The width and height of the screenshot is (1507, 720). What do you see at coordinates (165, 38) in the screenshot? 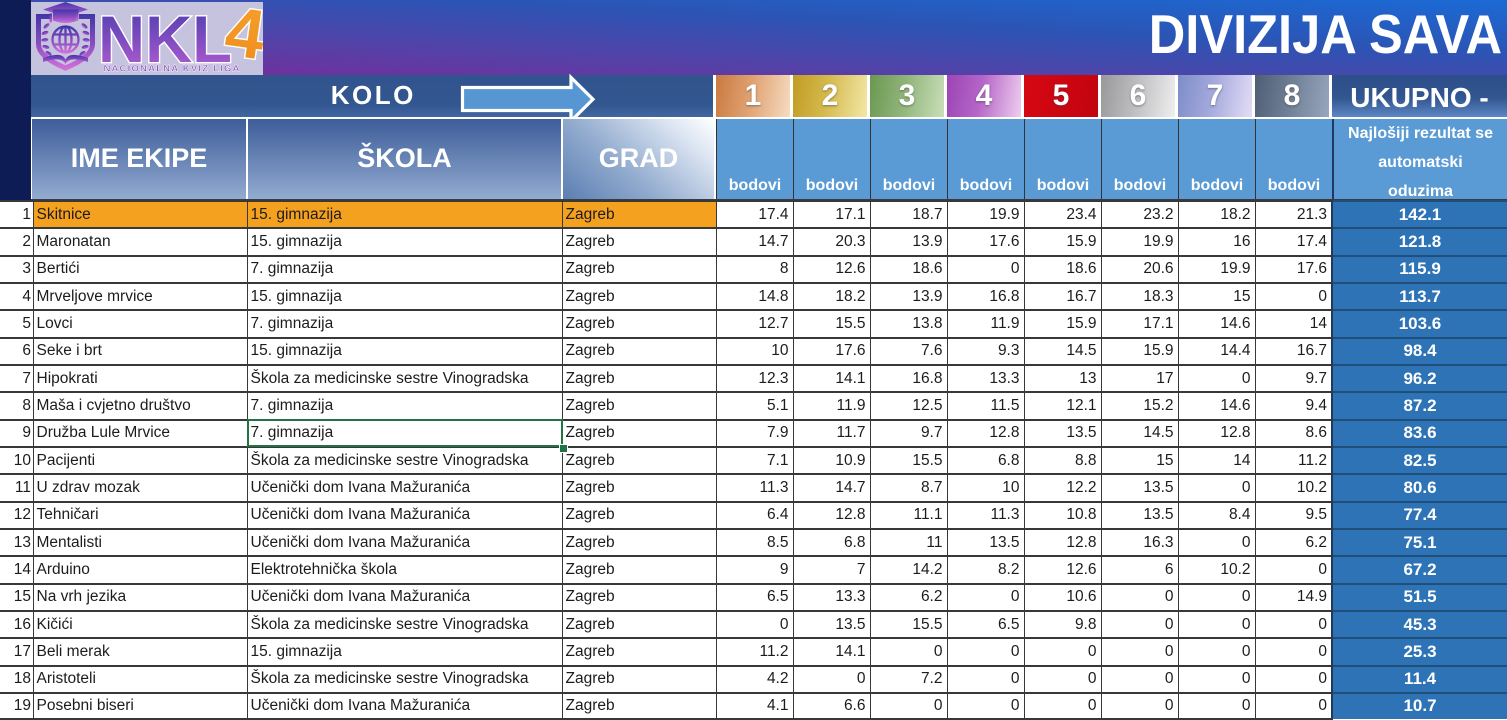
I see `svg-text: NKL` at bounding box center [165, 38].